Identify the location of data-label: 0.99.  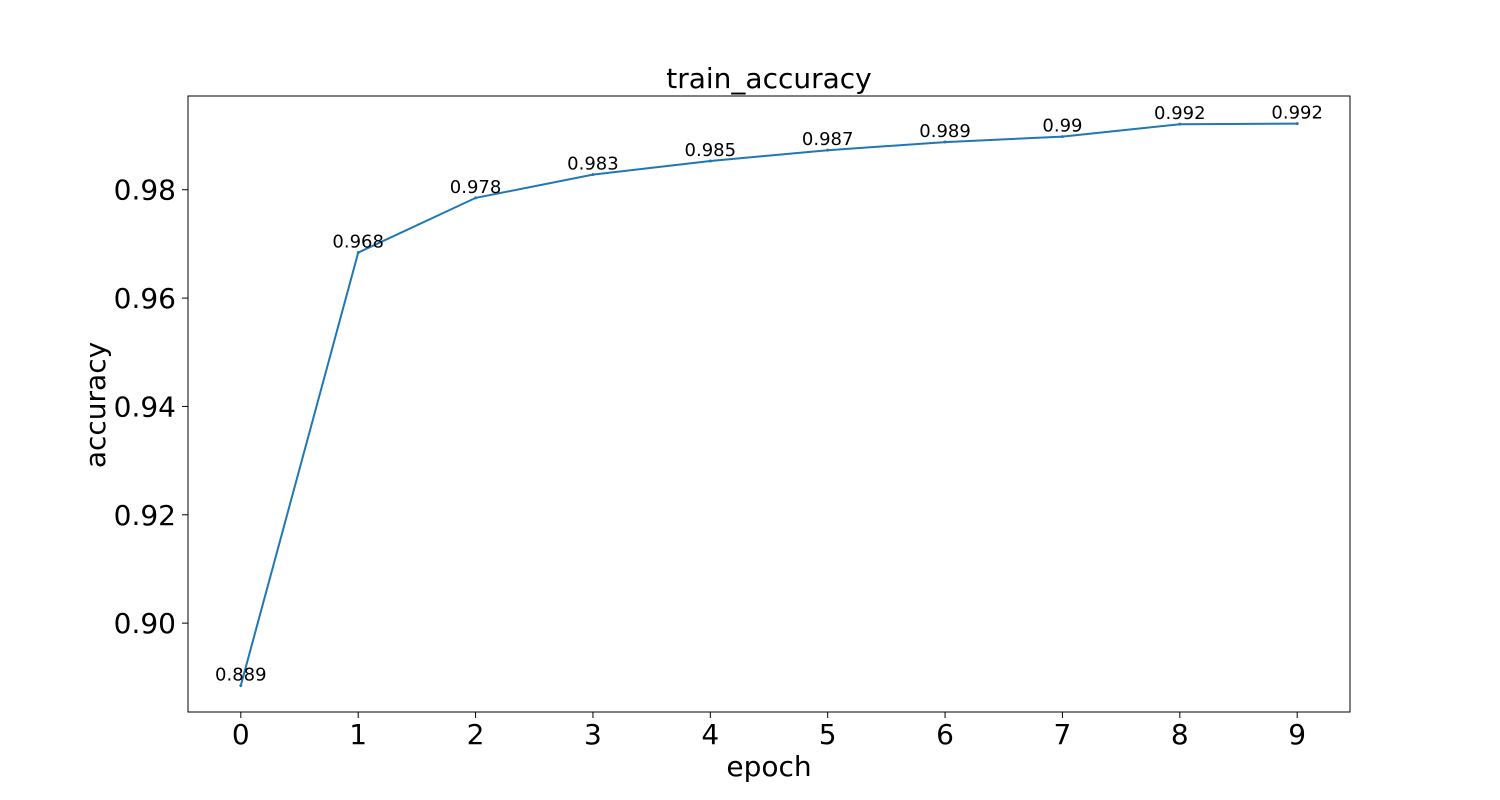
(1062, 126).